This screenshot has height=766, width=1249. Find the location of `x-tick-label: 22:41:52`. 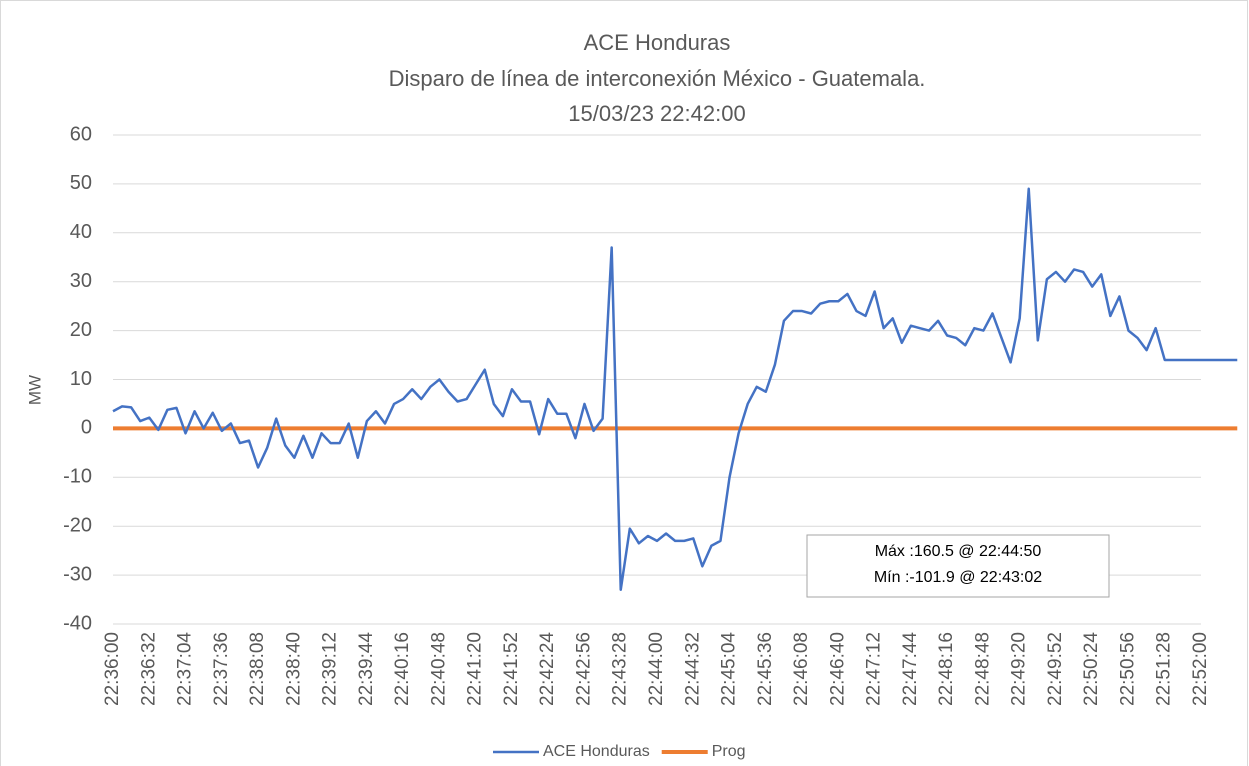

x-tick-label: 22:41:52 is located at coordinates (511, 669).